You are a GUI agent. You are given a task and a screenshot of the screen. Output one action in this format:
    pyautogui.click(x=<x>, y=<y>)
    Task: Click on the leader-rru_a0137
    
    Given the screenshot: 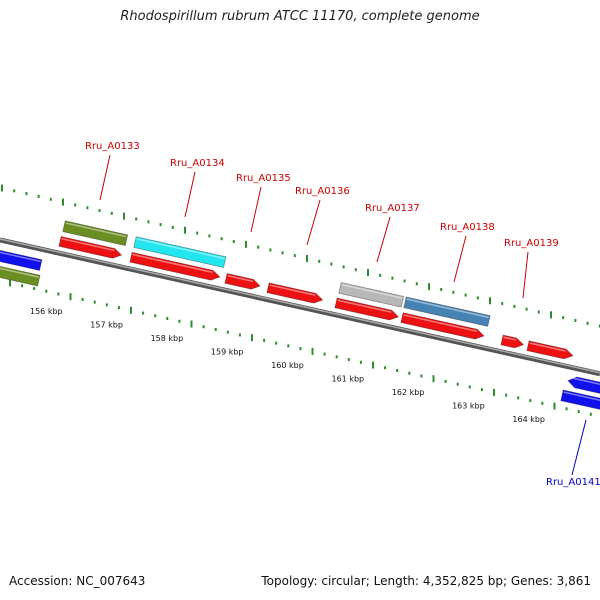 What is the action you would take?
    pyautogui.click(x=383, y=239)
    